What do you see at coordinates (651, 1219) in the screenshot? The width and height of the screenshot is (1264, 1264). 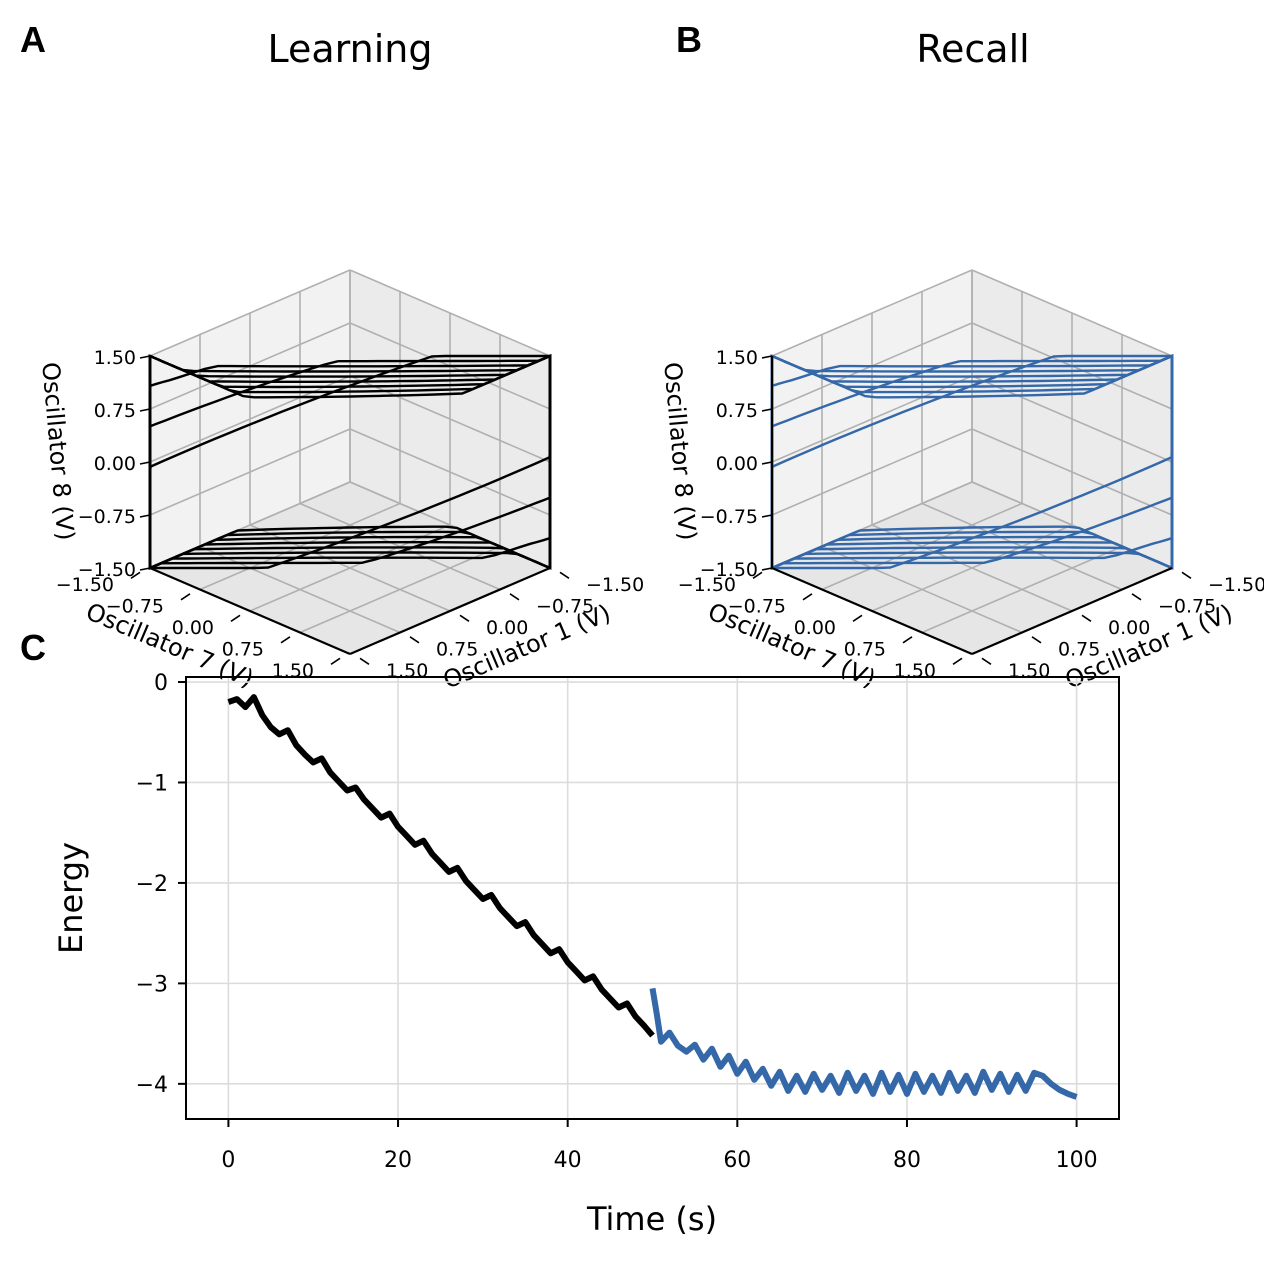 I see `x-axis-label: Time (s)` at bounding box center [651, 1219].